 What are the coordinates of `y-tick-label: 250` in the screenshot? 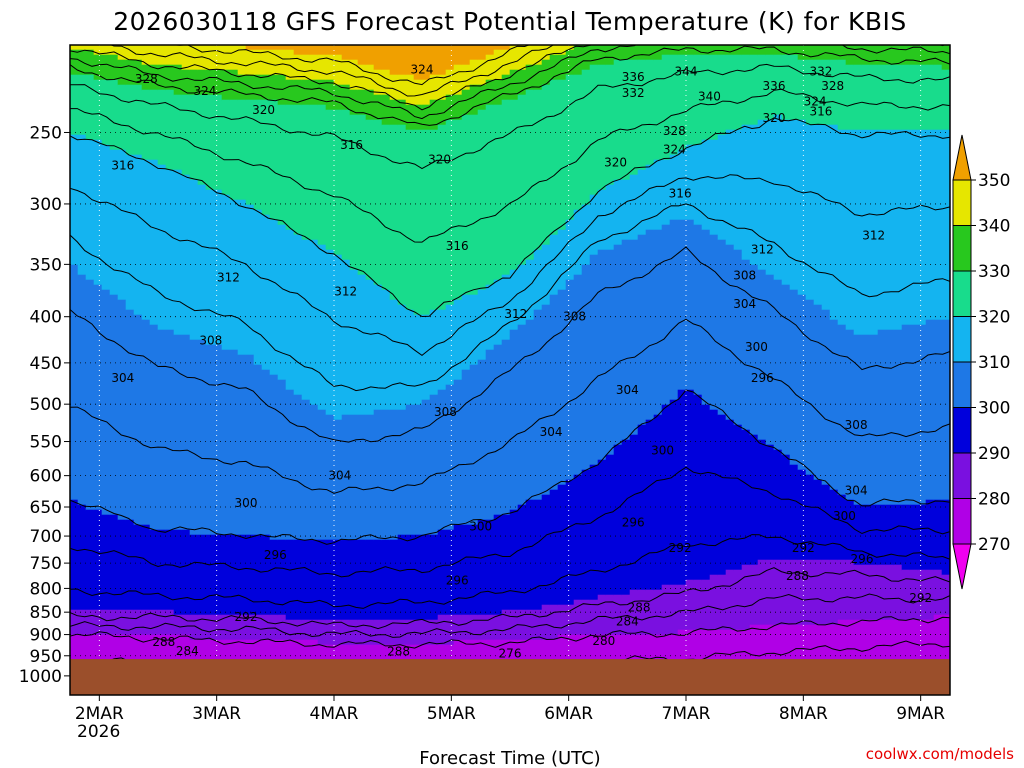 It's located at (46, 133).